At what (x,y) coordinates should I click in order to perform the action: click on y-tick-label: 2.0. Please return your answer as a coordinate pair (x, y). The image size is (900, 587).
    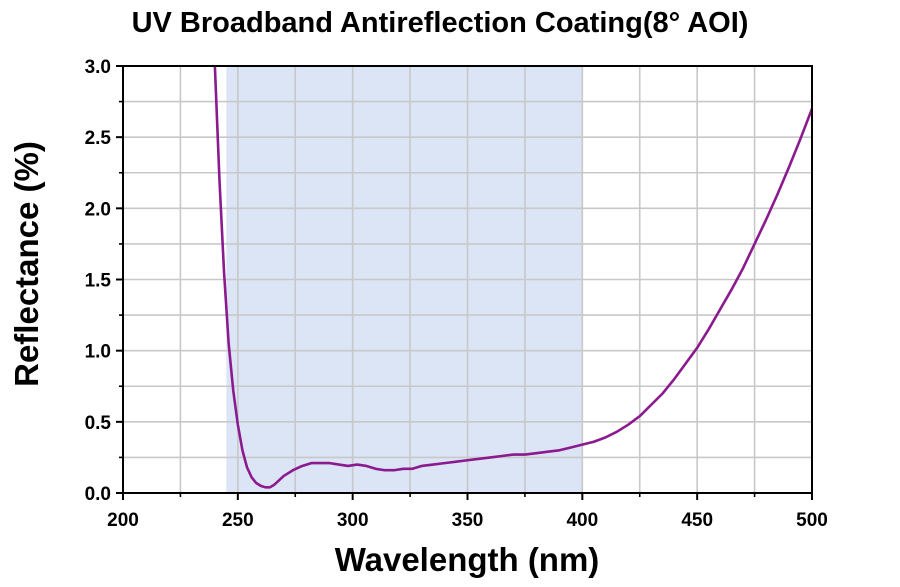
    Looking at the image, I should click on (98, 209).